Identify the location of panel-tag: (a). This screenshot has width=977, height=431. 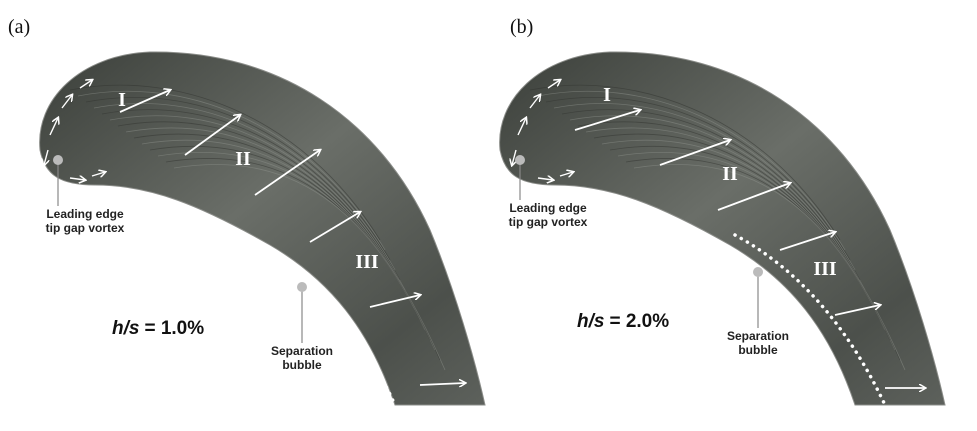
(19, 27).